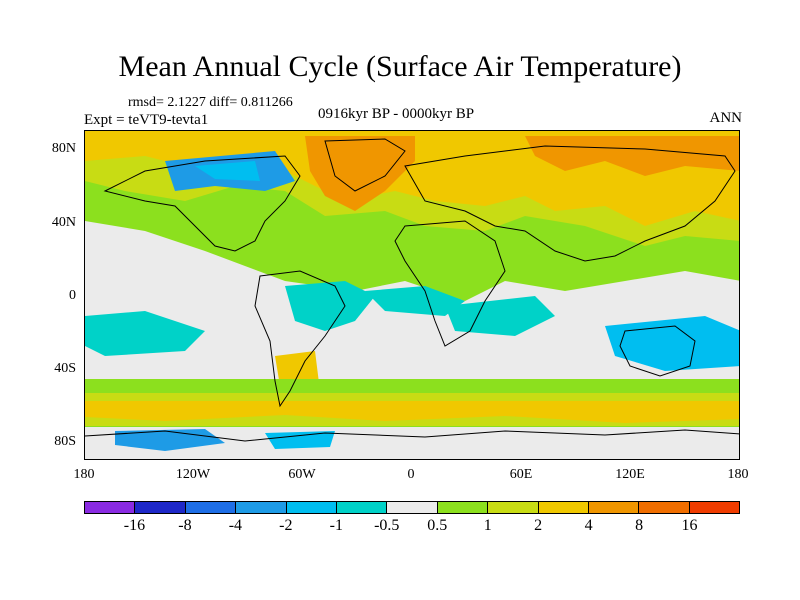  What do you see at coordinates (657, 351) in the screenshot?
I see `australia-coast` at bounding box center [657, 351].